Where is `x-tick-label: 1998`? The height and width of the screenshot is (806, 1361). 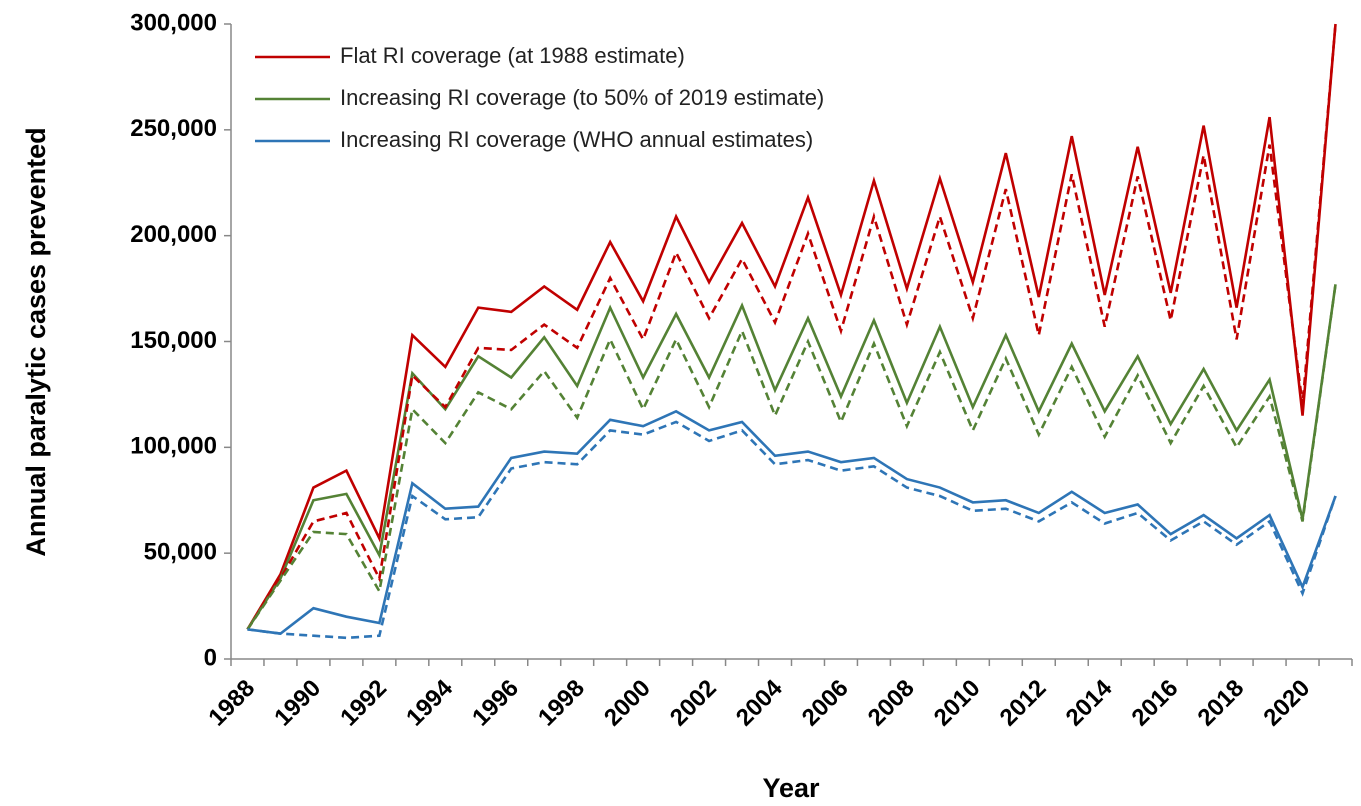
x-tick-label: 1998 is located at coordinates (561, 703).